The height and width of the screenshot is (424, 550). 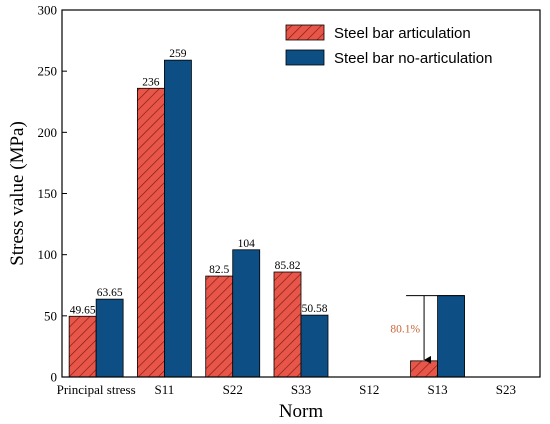 I want to click on bar-steel-bar-no-articulation-s33, so click(x=314, y=346).